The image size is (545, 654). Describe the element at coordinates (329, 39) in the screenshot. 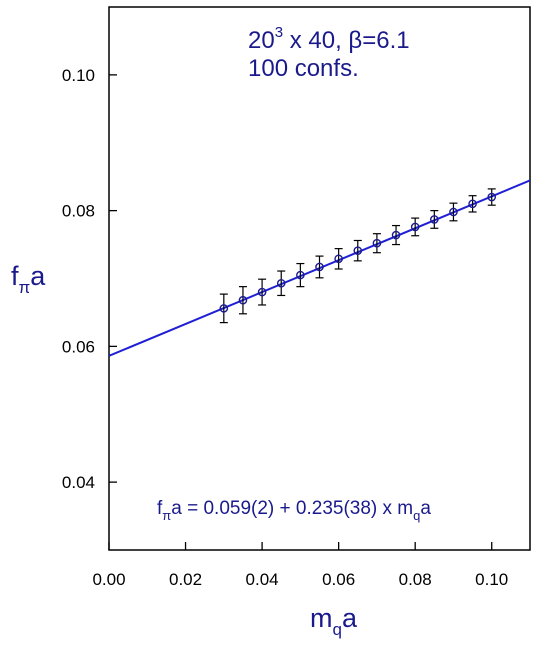

I see `annotation-line1: 203 x 40, β=6.1` at that location.